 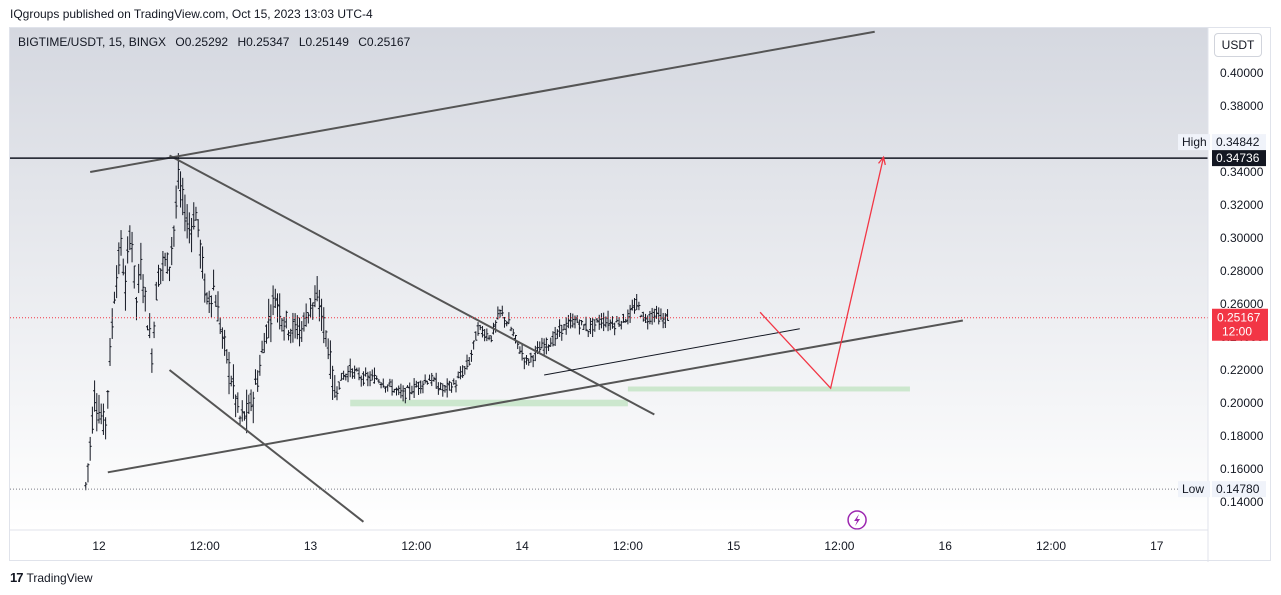 What do you see at coordinates (1242, 469) in the screenshot?
I see `y-tick-label: 0.16000` at bounding box center [1242, 469].